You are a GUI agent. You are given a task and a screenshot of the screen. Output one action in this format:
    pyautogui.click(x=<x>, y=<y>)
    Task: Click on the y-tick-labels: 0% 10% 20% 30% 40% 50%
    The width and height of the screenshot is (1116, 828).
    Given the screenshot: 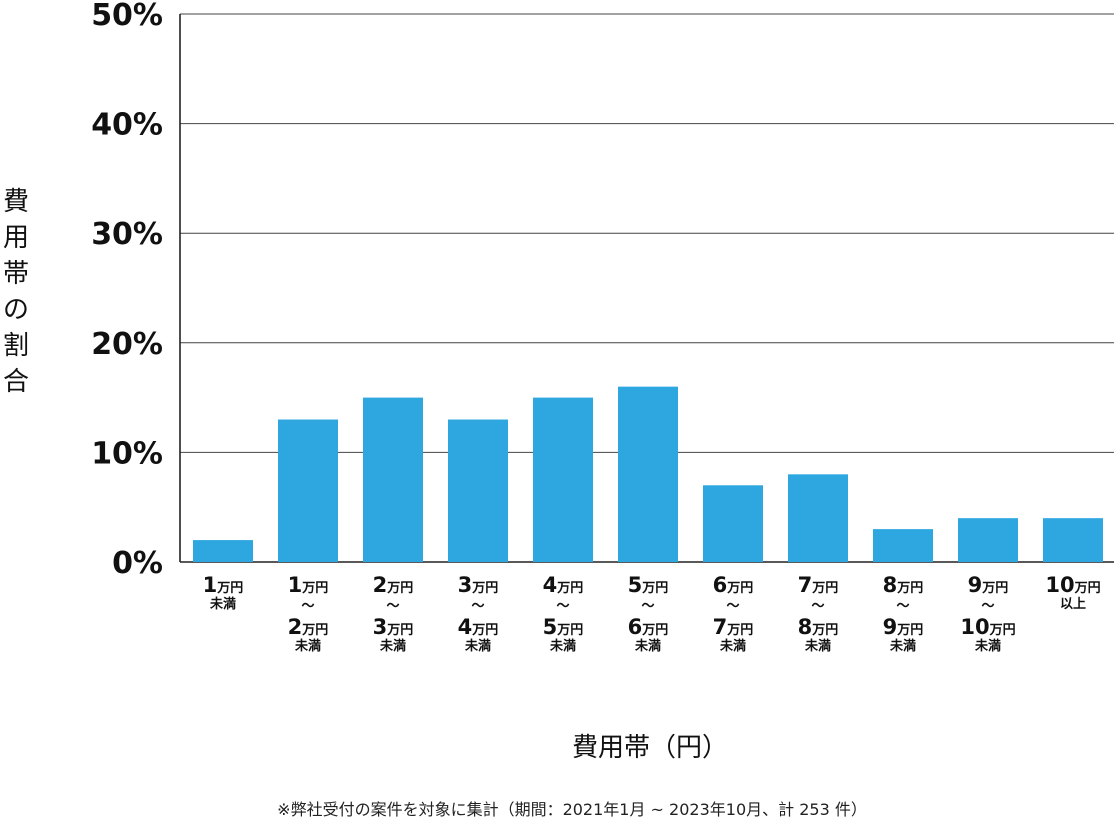 What is the action you would take?
    pyautogui.click(x=127, y=290)
    